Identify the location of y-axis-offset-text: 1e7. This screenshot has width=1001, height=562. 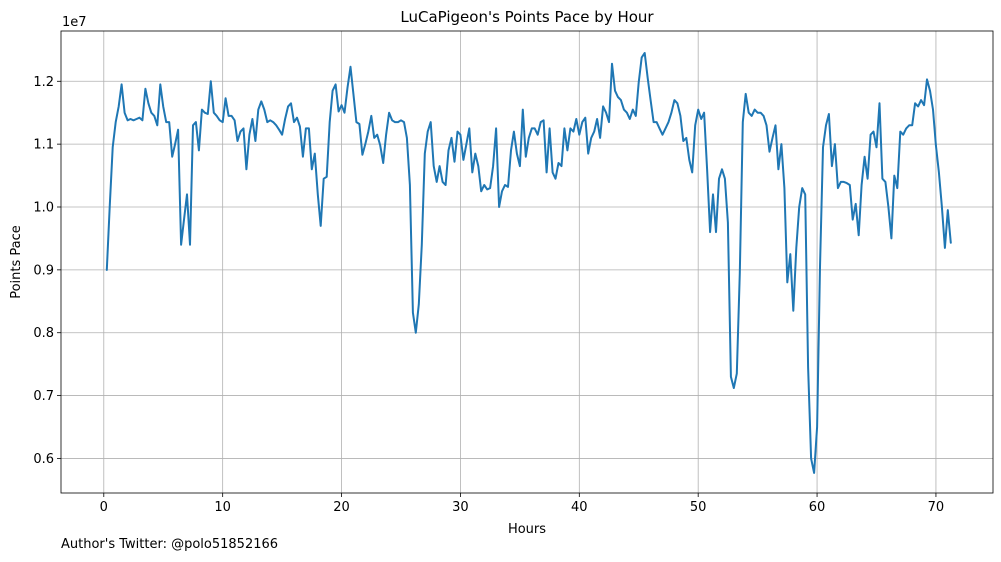
(74, 22).